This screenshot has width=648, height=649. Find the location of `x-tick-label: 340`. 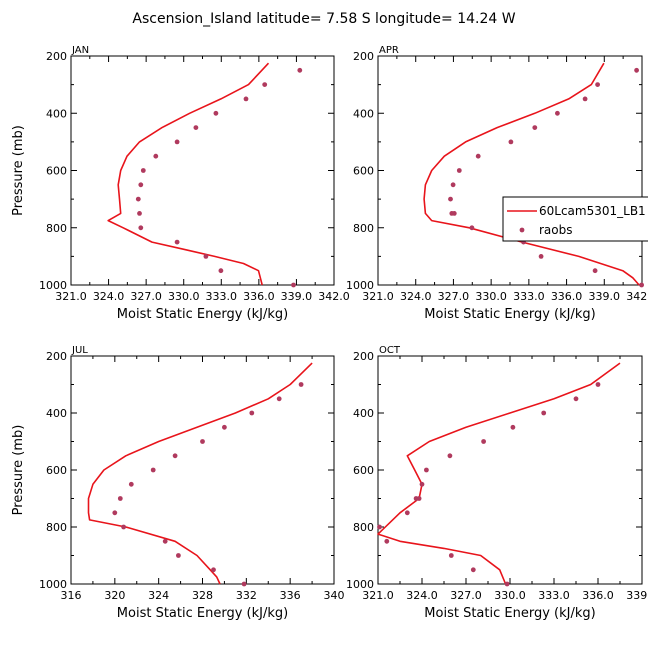

x-tick-label: 340 is located at coordinates (334, 595).